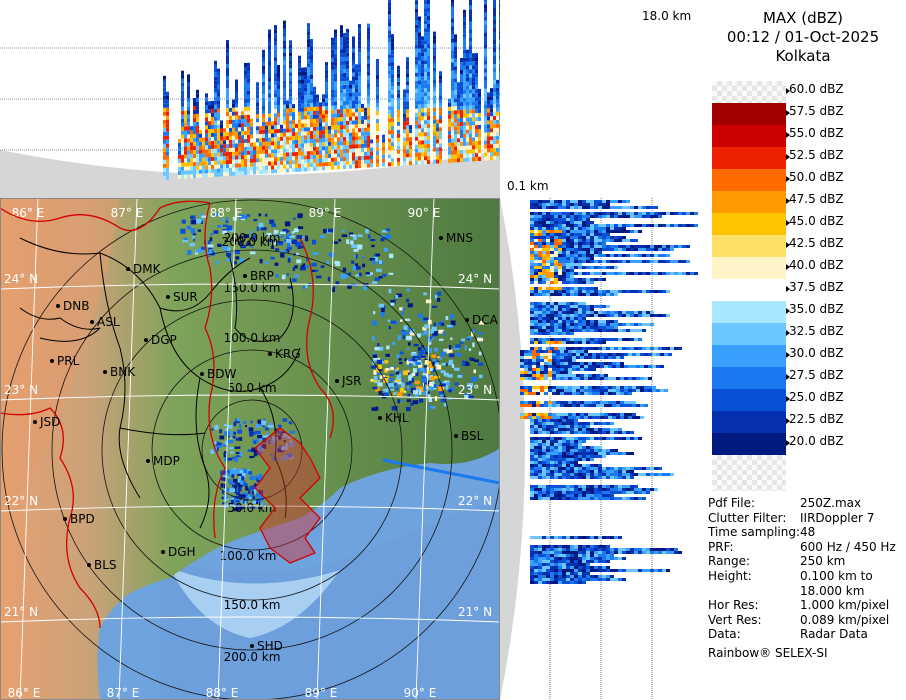 This screenshot has height=700, width=906. What do you see at coordinates (254, 237) in the screenshot?
I see `echo-cell` at bounding box center [254, 237].